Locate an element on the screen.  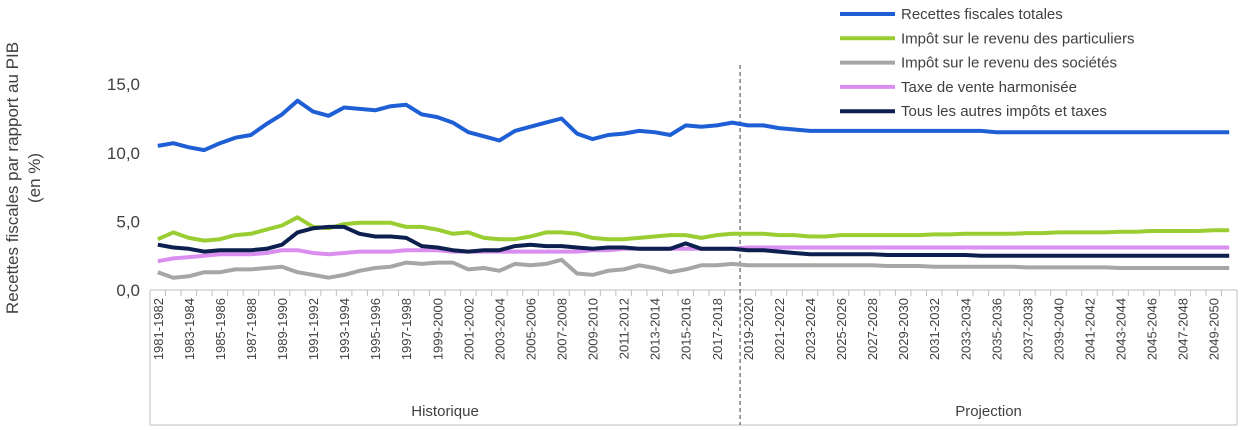
x-tick-label: 2009-2010 is located at coordinates (593, 329).